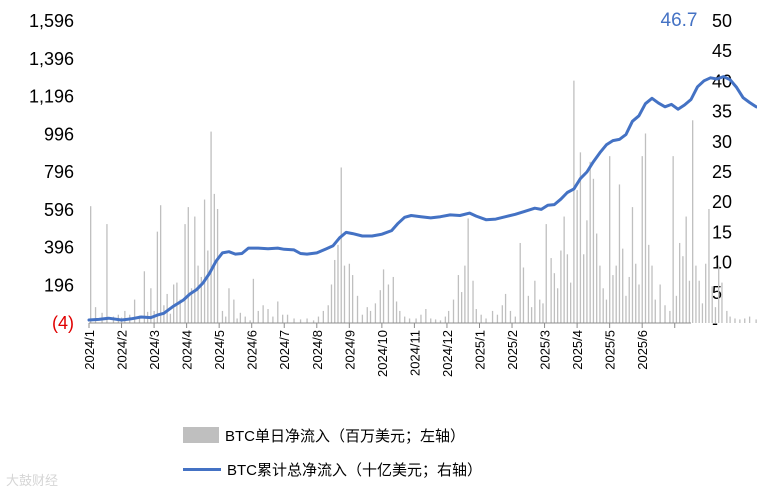 The height and width of the screenshot is (496, 757). What do you see at coordinates (447, 353) in the screenshot?
I see `x-tick-label: 2024/12` at bounding box center [447, 353].